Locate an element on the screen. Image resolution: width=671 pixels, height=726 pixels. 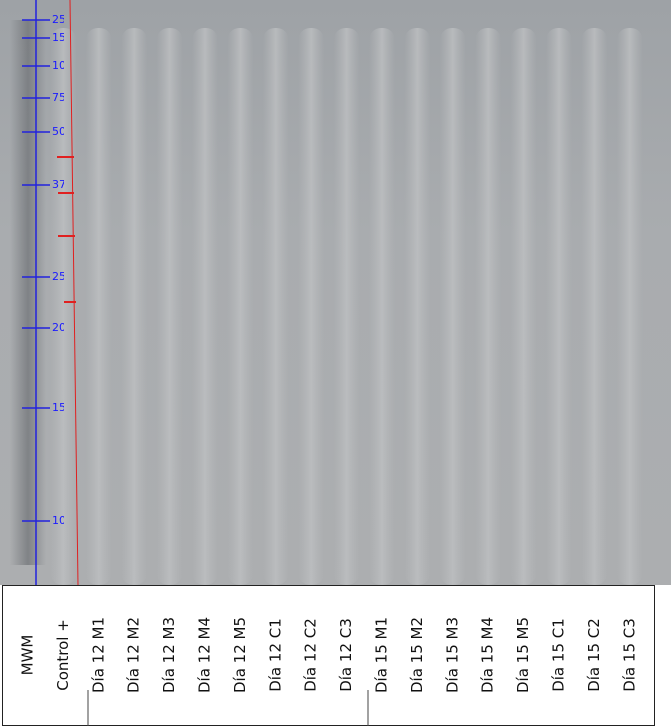
marker-label: 15.0 is located at coordinates (64, 407).